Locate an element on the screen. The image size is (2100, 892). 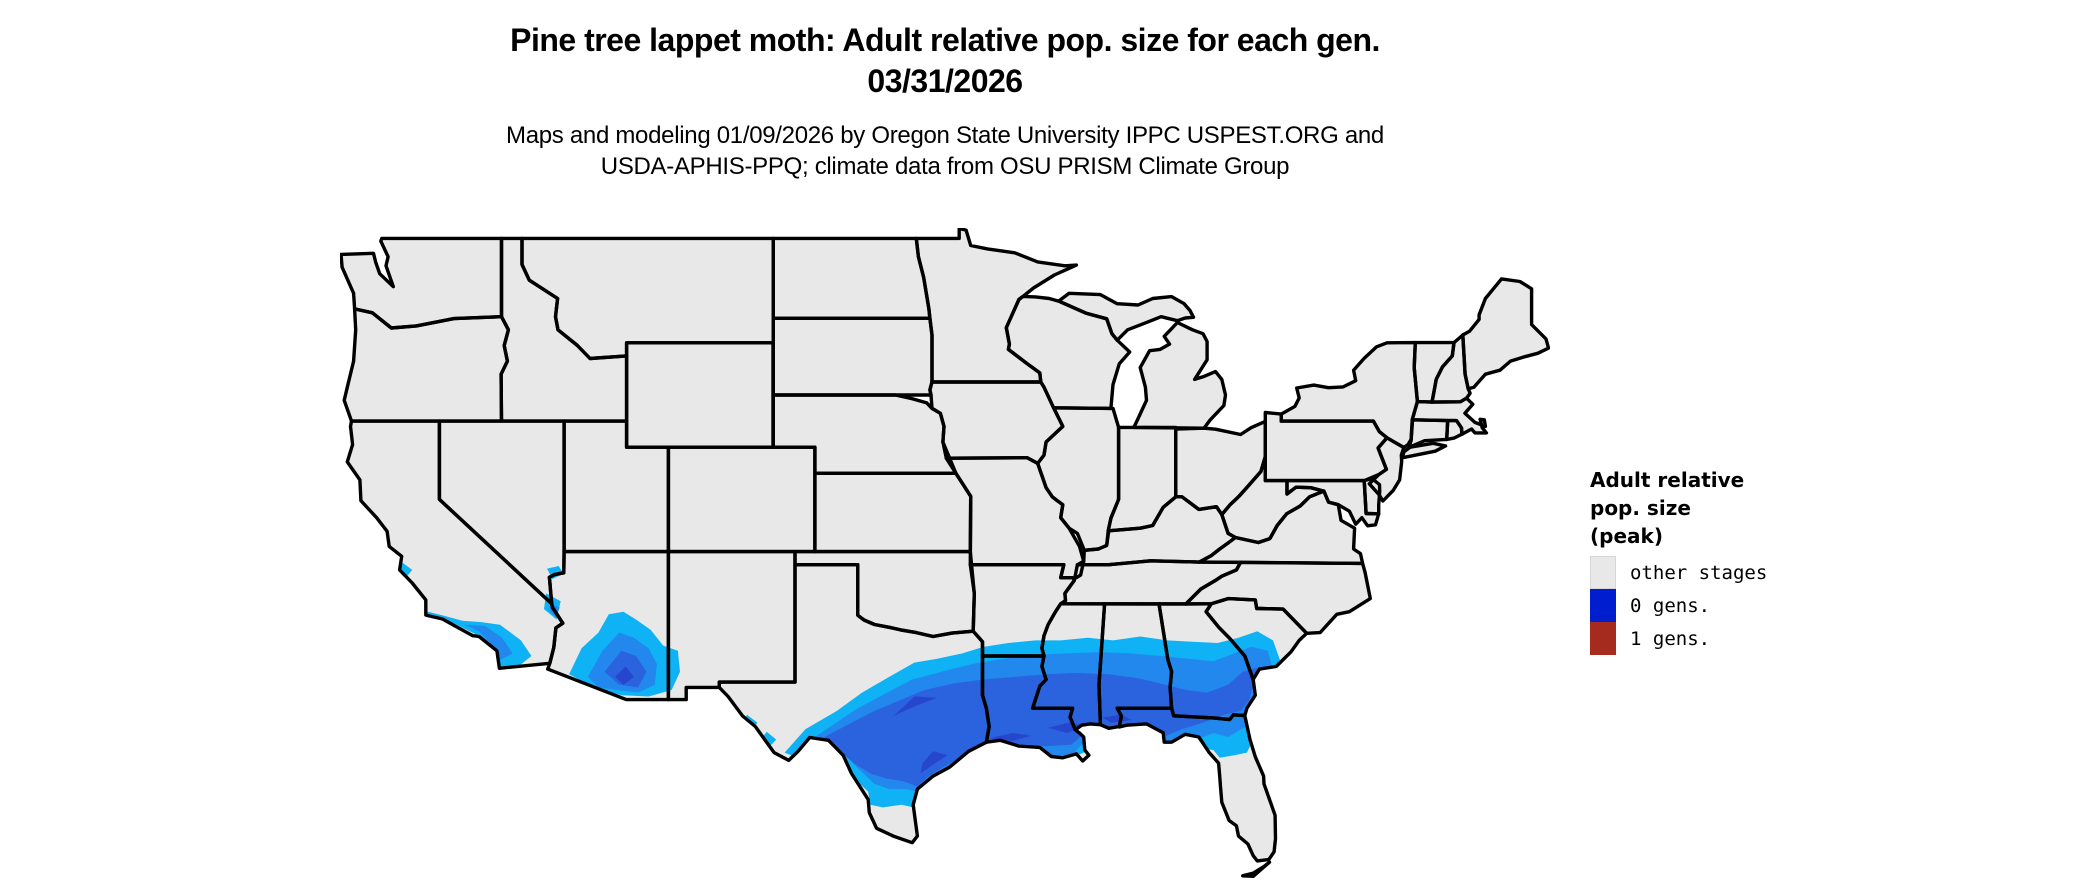
legend-items: other stages 0 gens. 1 gens. is located at coordinates (1720, 605).